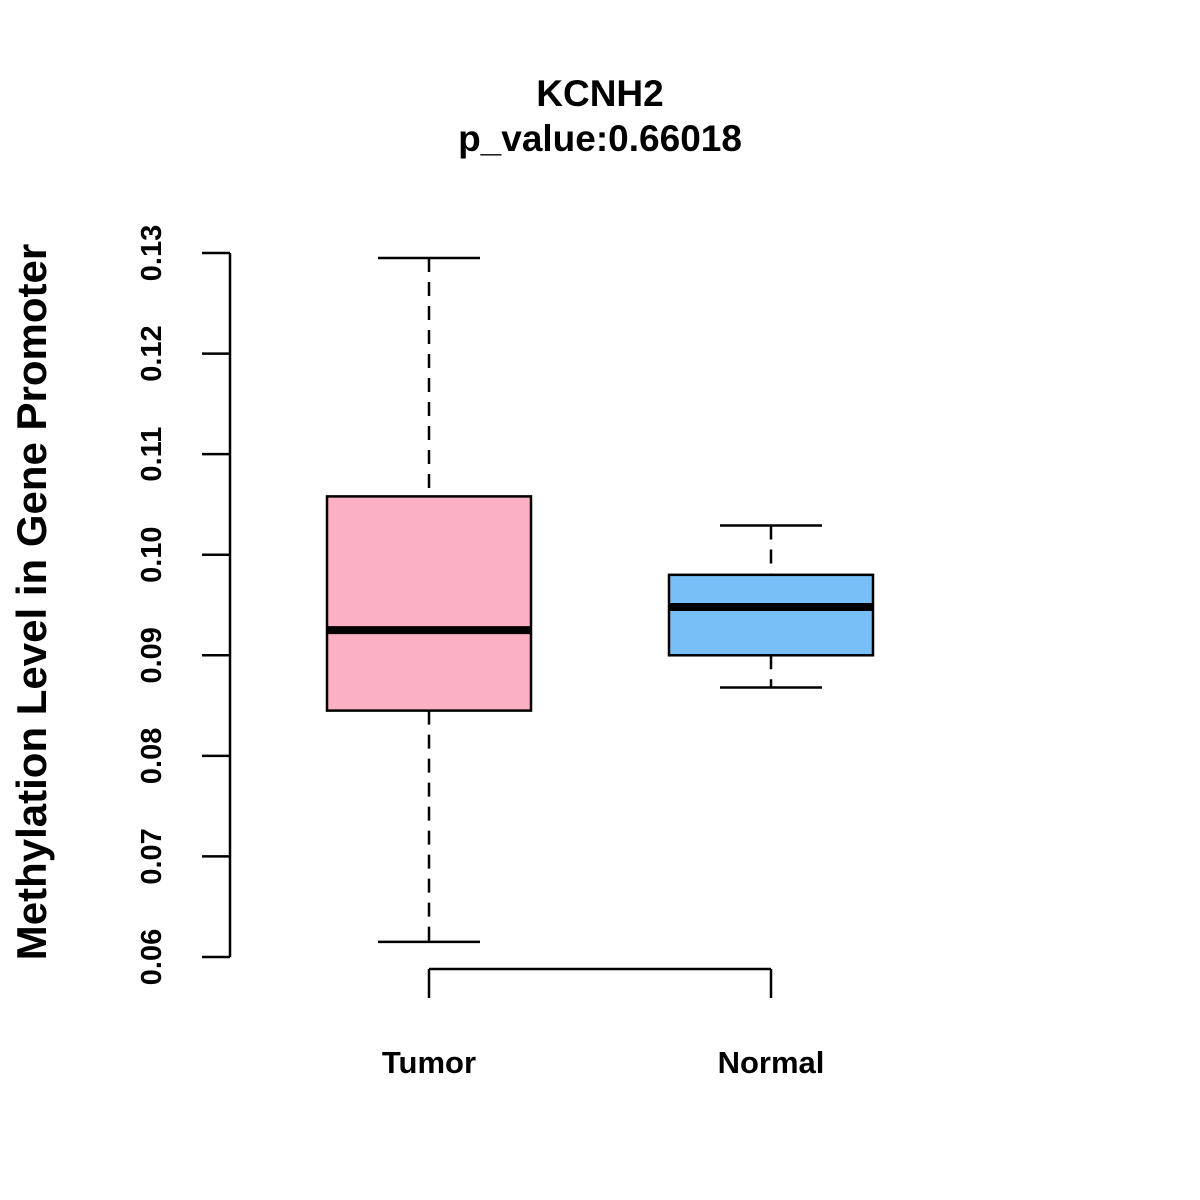 The height and width of the screenshot is (1200, 1200). What do you see at coordinates (152, 353) in the screenshot?
I see `y-tick-label: 0.12` at bounding box center [152, 353].